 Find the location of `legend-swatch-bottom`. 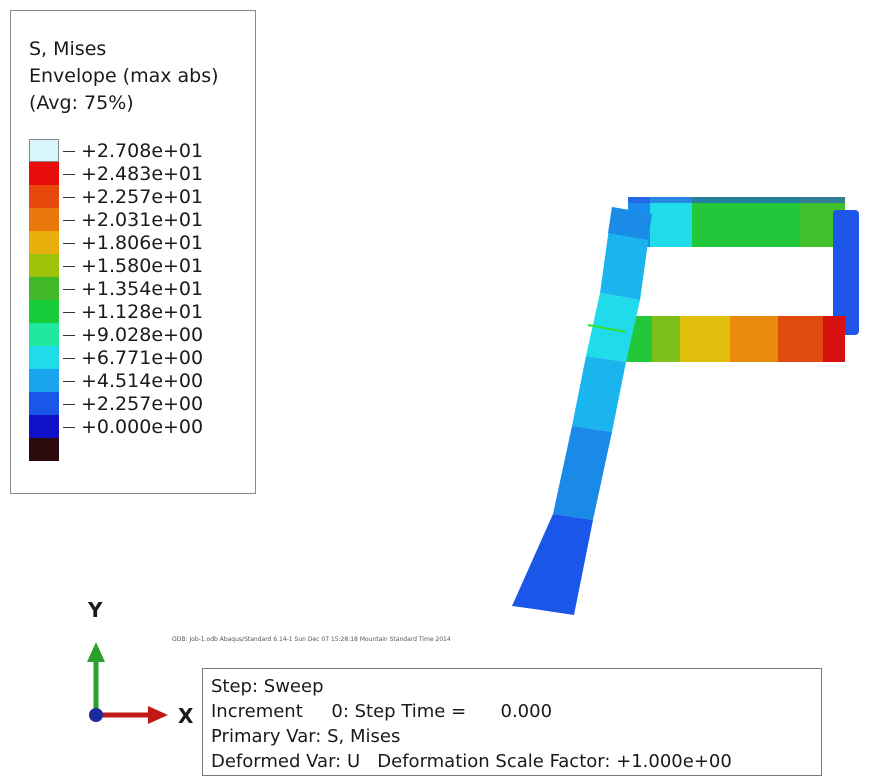

legend-swatch-bottom is located at coordinates (44, 449).